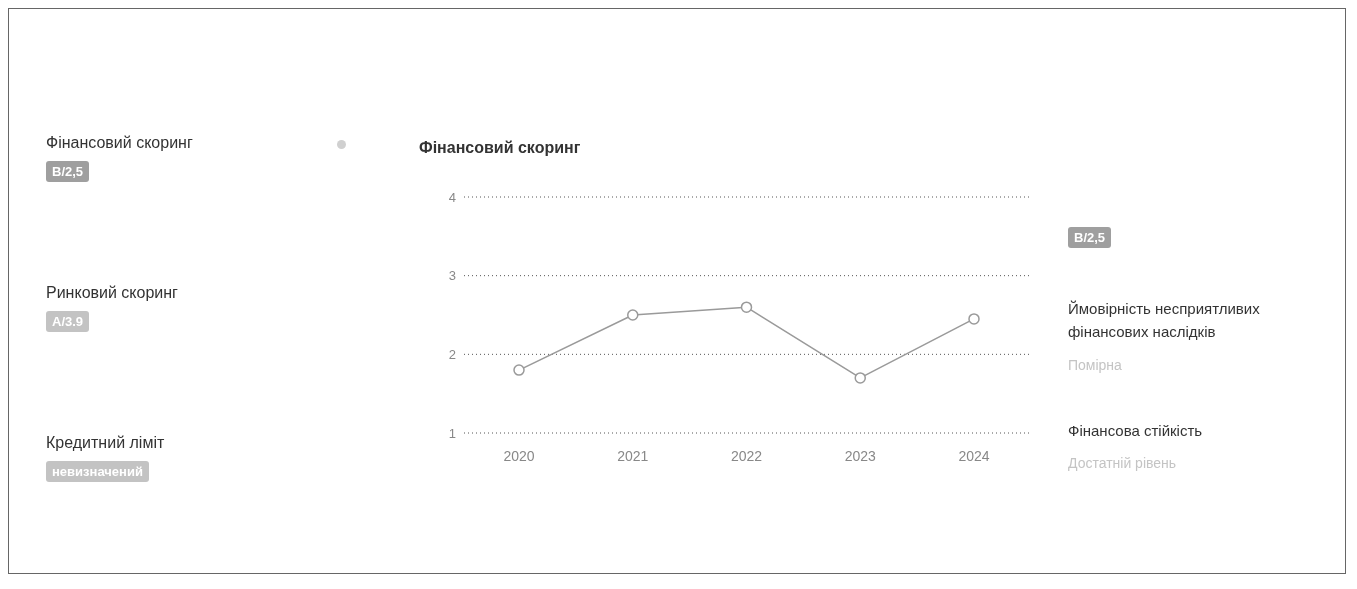 This screenshot has height=589, width=1357. Describe the element at coordinates (1164, 320) in the screenshot. I see `text: Ймовірність несприятливих фінансових наслідків` at that location.